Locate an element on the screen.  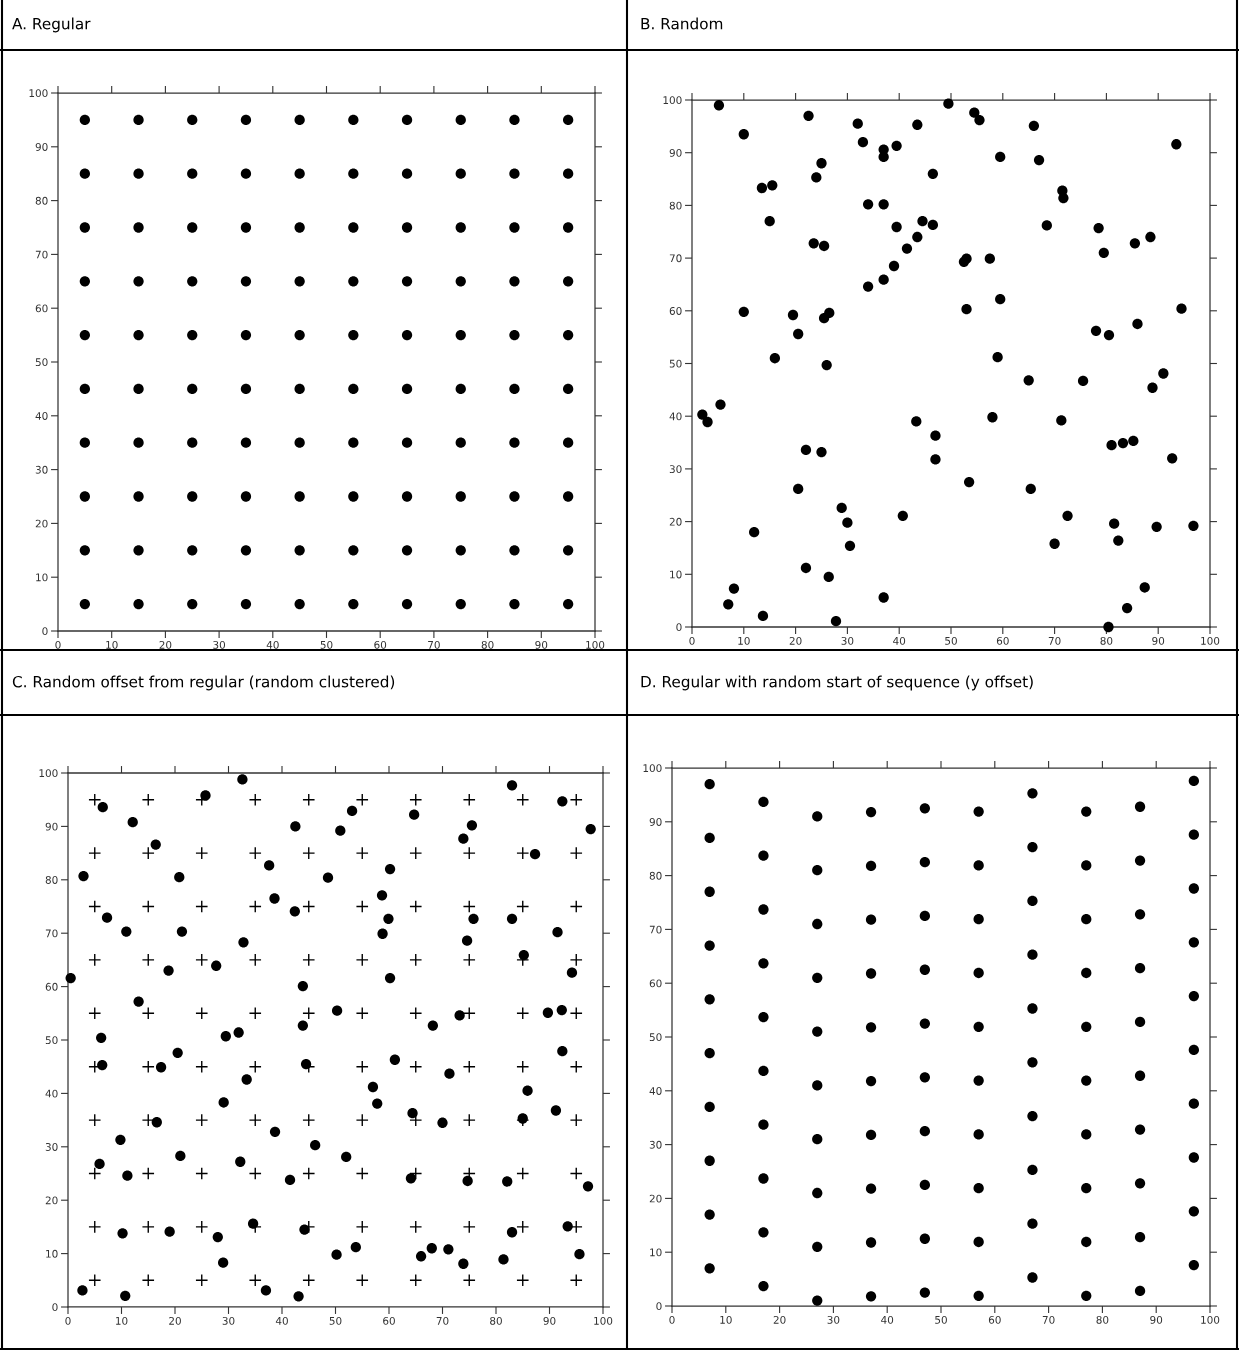
chart-title: D. Regular with random start of sequence (y offset) is located at coordinates (837, 683).